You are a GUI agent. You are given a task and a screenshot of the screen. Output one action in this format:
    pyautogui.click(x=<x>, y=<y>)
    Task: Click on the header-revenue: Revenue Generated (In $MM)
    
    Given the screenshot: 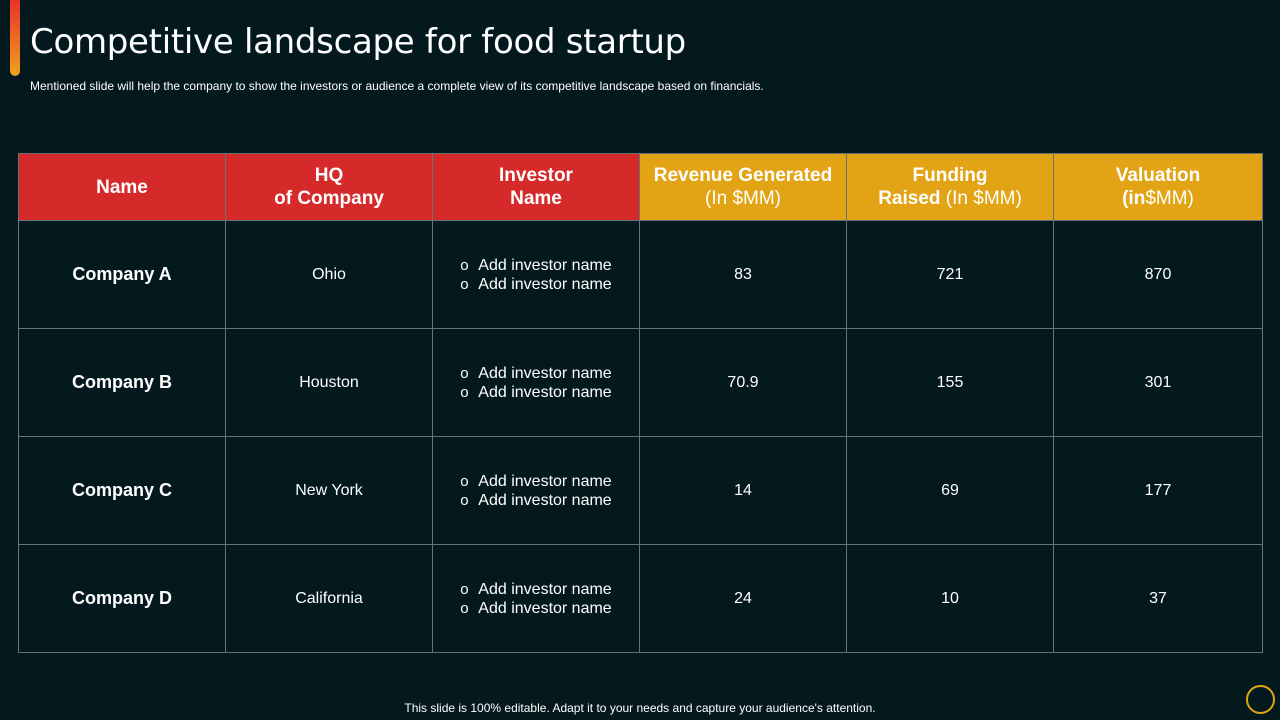 What is the action you would take?
    pyautogui.click(x=743, y=187)
    